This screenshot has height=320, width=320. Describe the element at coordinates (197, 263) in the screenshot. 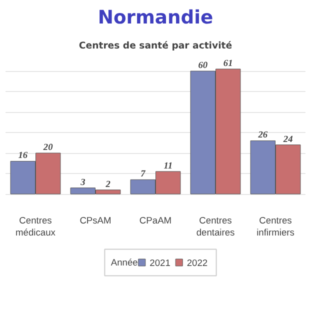

I see `legend-label: 2022` at that location.